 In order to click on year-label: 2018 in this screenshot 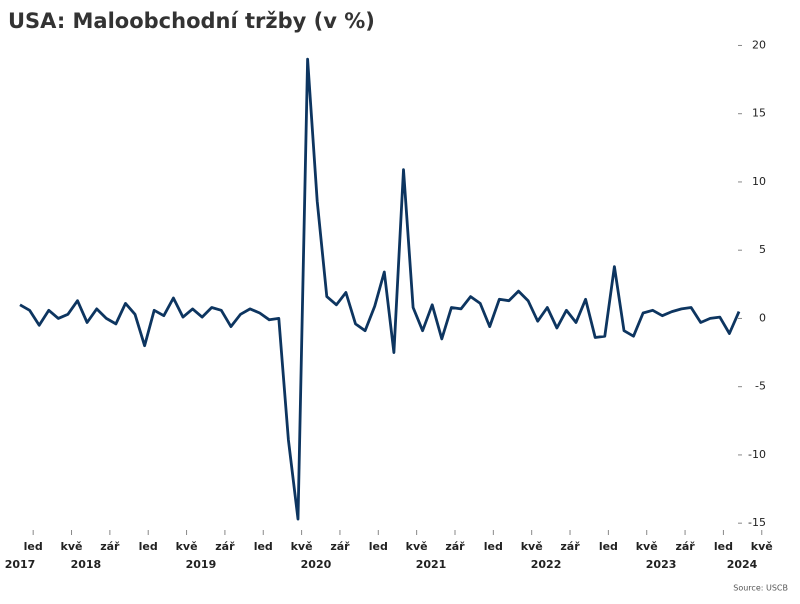, I will do `click(86, 564)`.